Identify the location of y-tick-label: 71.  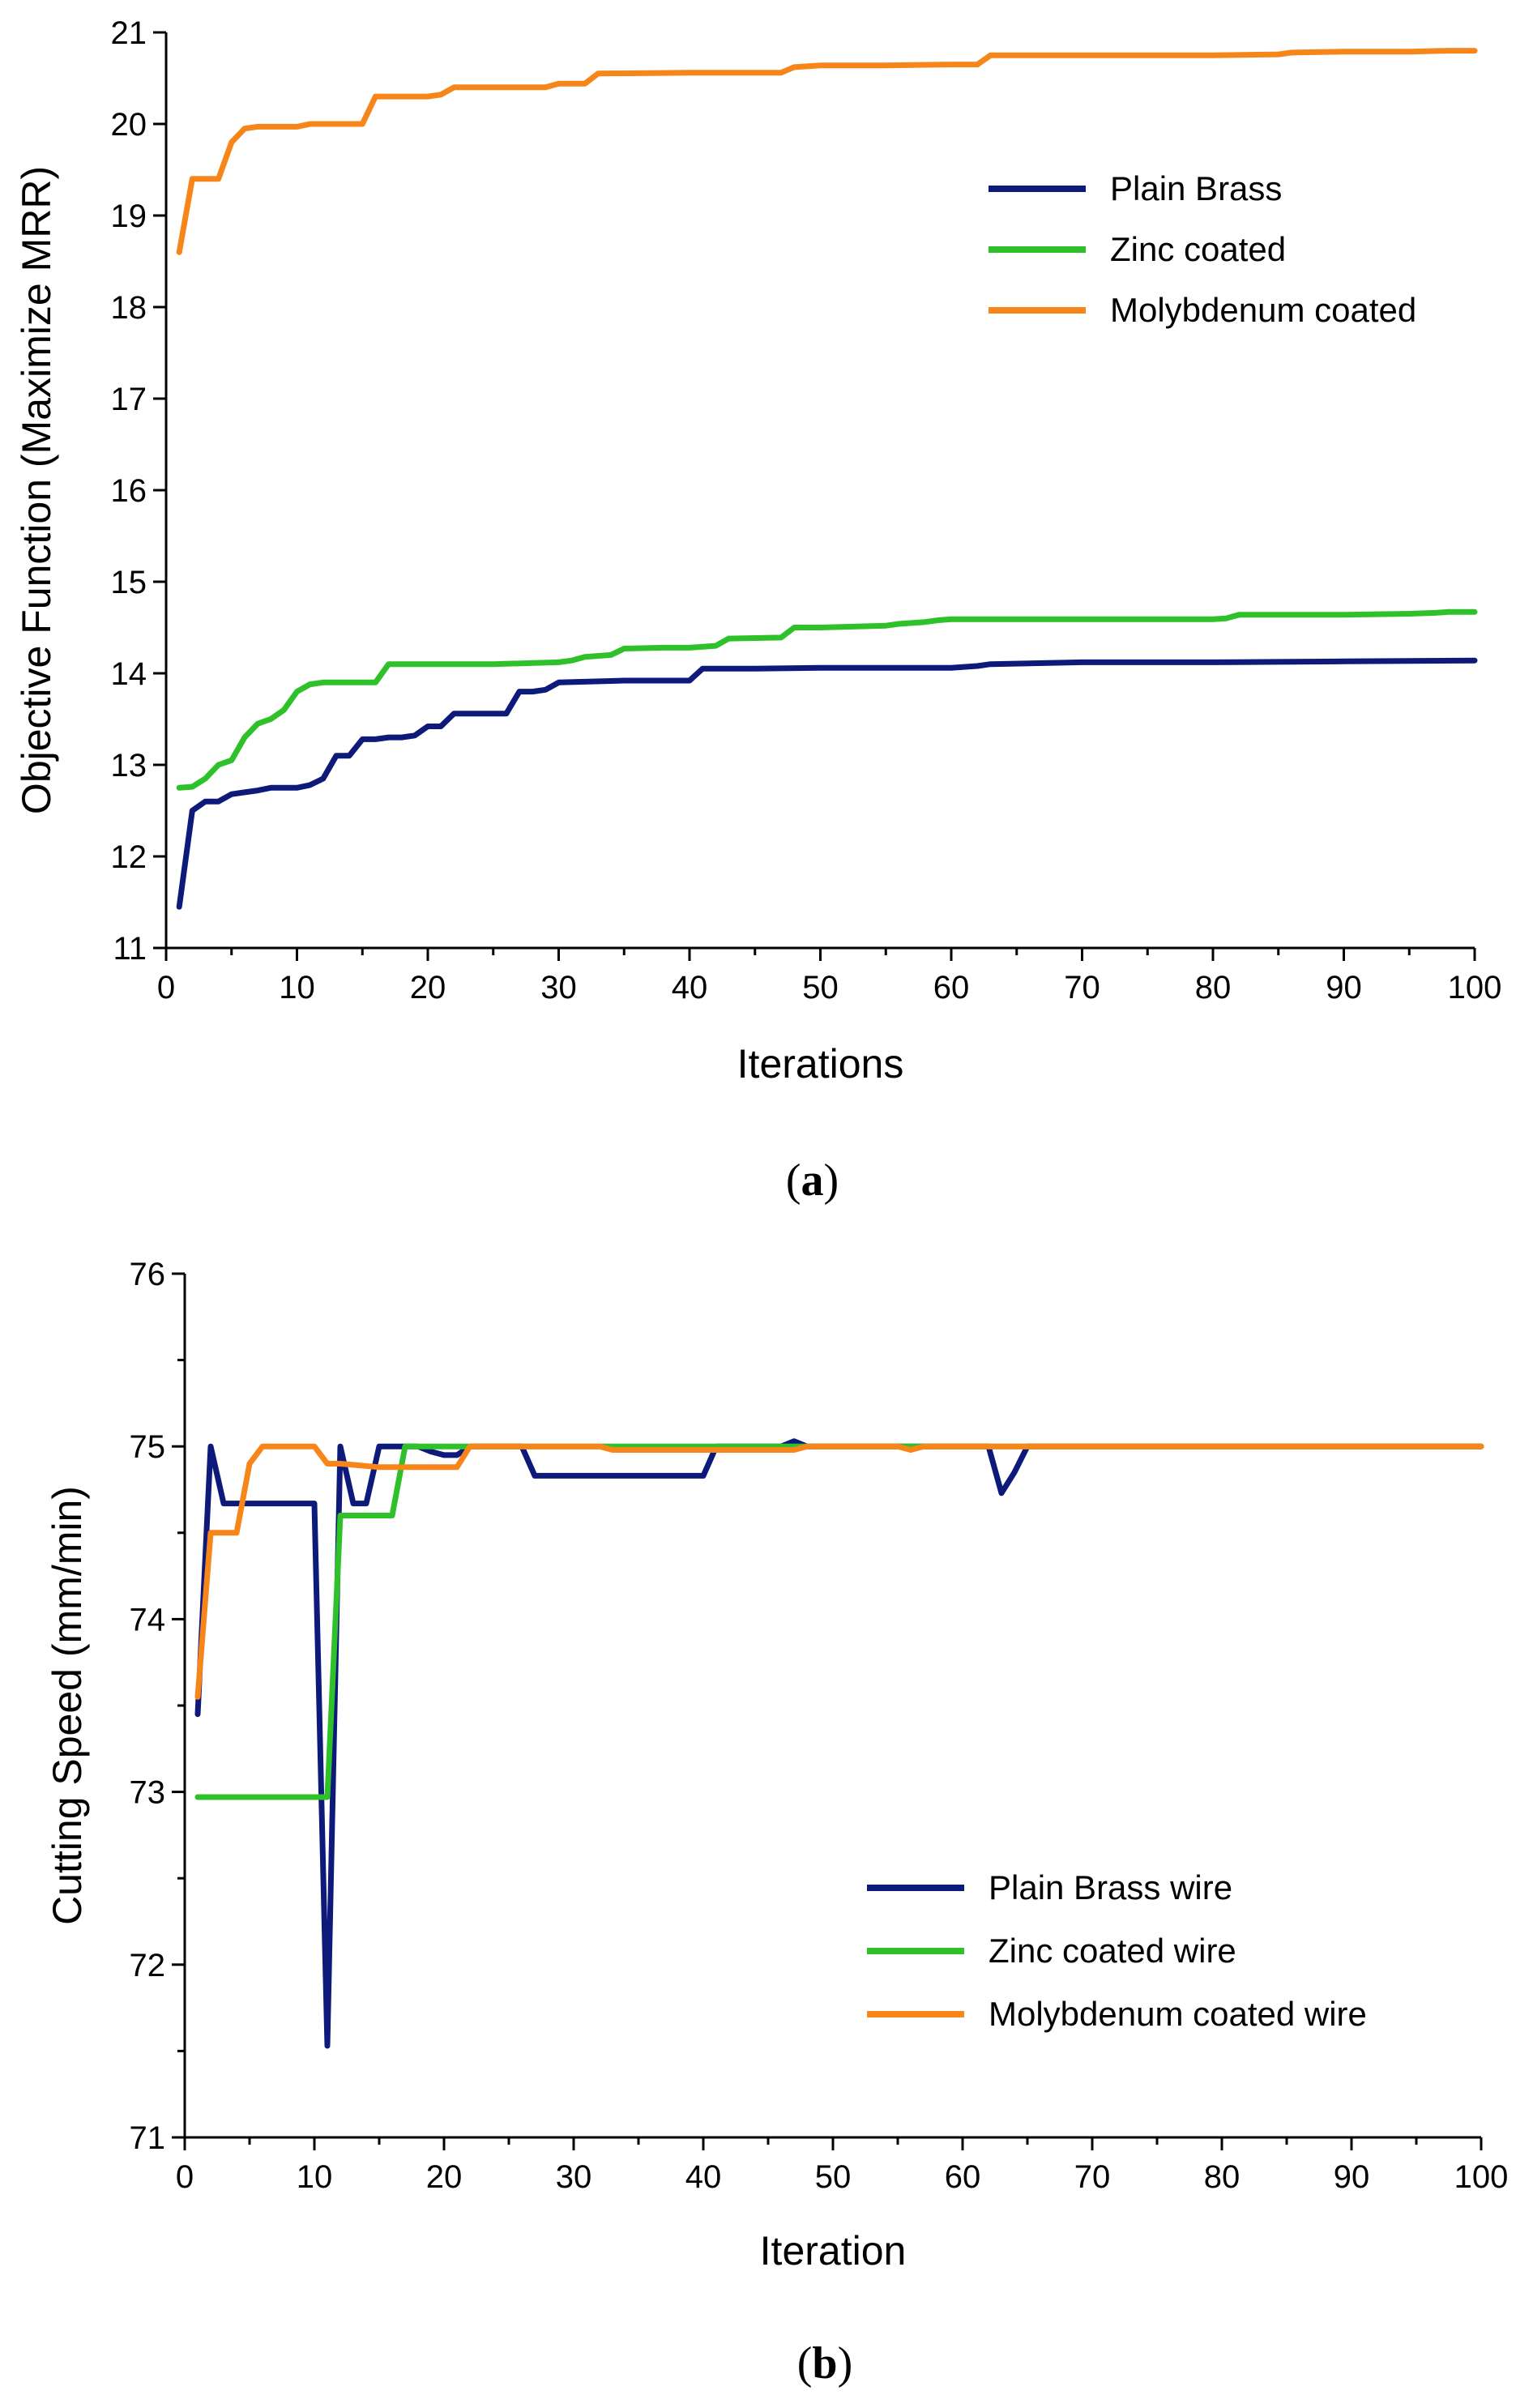
(148, 2138).